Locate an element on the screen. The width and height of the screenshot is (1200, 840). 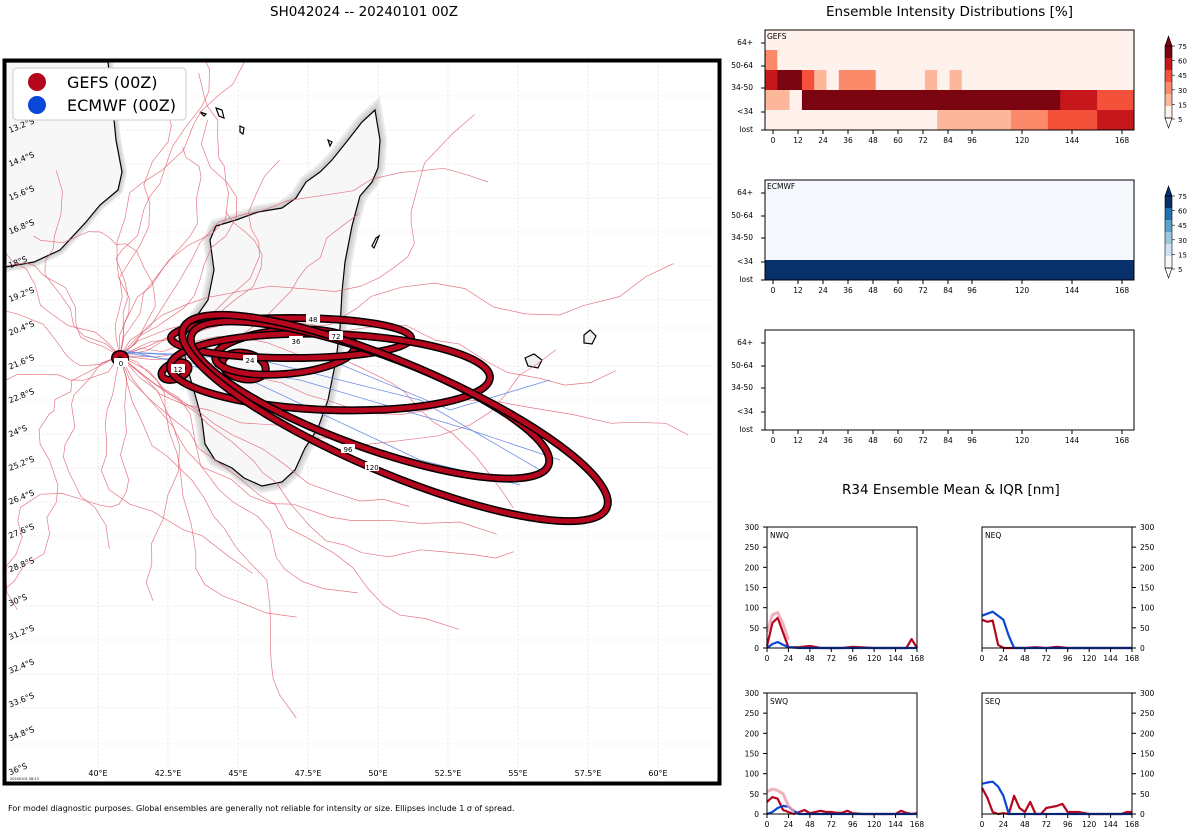
y-tick-label: 300 is located at coordinates (1147, 693).